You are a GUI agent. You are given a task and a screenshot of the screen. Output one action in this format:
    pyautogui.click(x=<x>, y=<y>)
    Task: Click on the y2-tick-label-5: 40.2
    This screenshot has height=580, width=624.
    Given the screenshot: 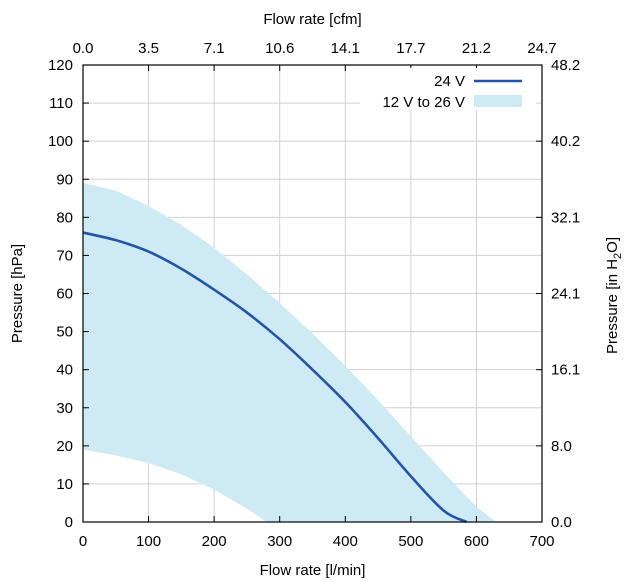 What is the action you would take?
    pyautogui.click(x=565, y=141)
    